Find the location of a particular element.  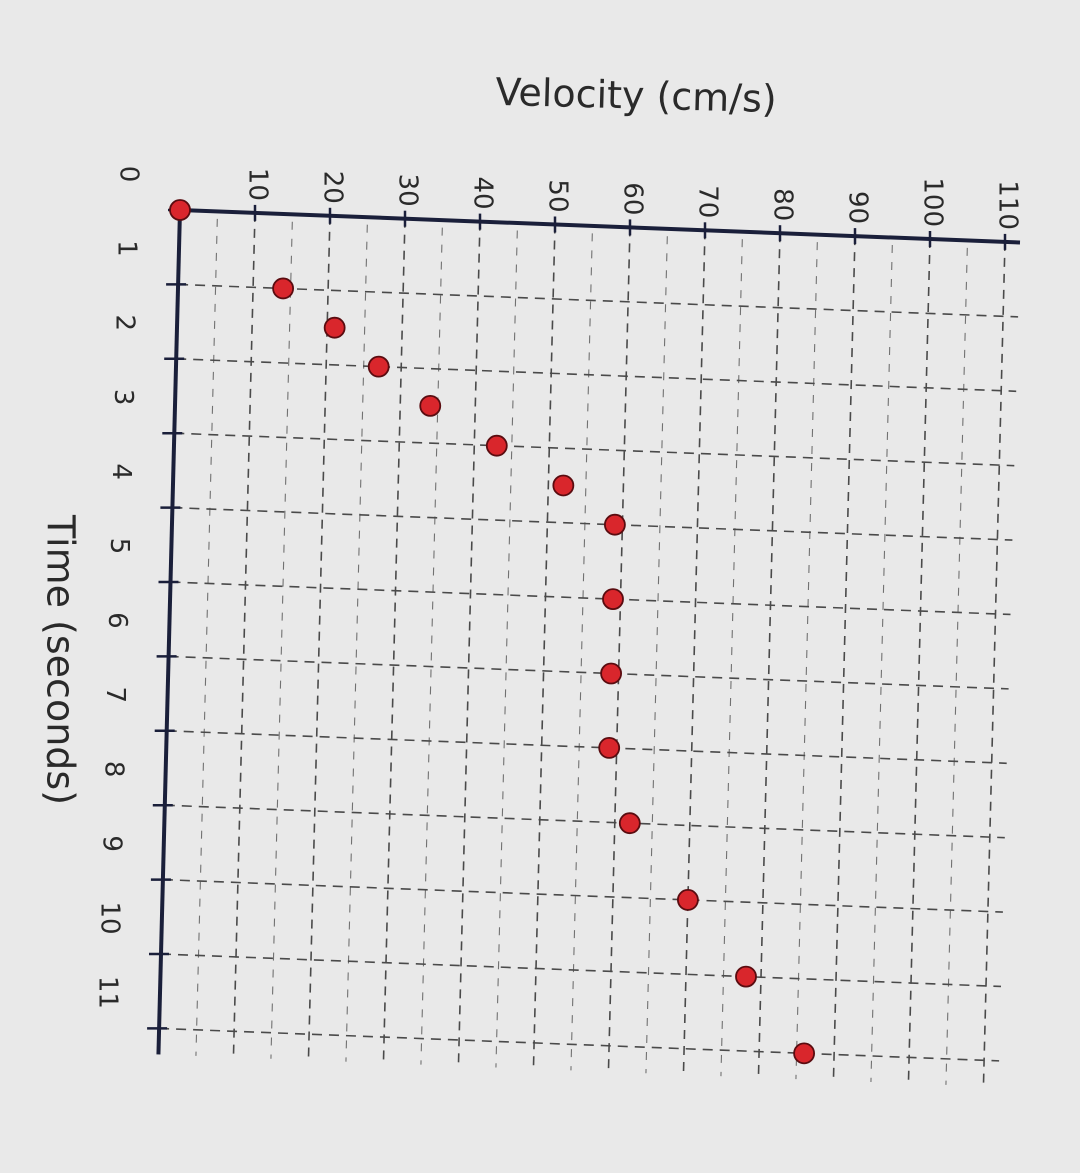

time-tick-label-0: 0 is located at coordinates (129, 174).